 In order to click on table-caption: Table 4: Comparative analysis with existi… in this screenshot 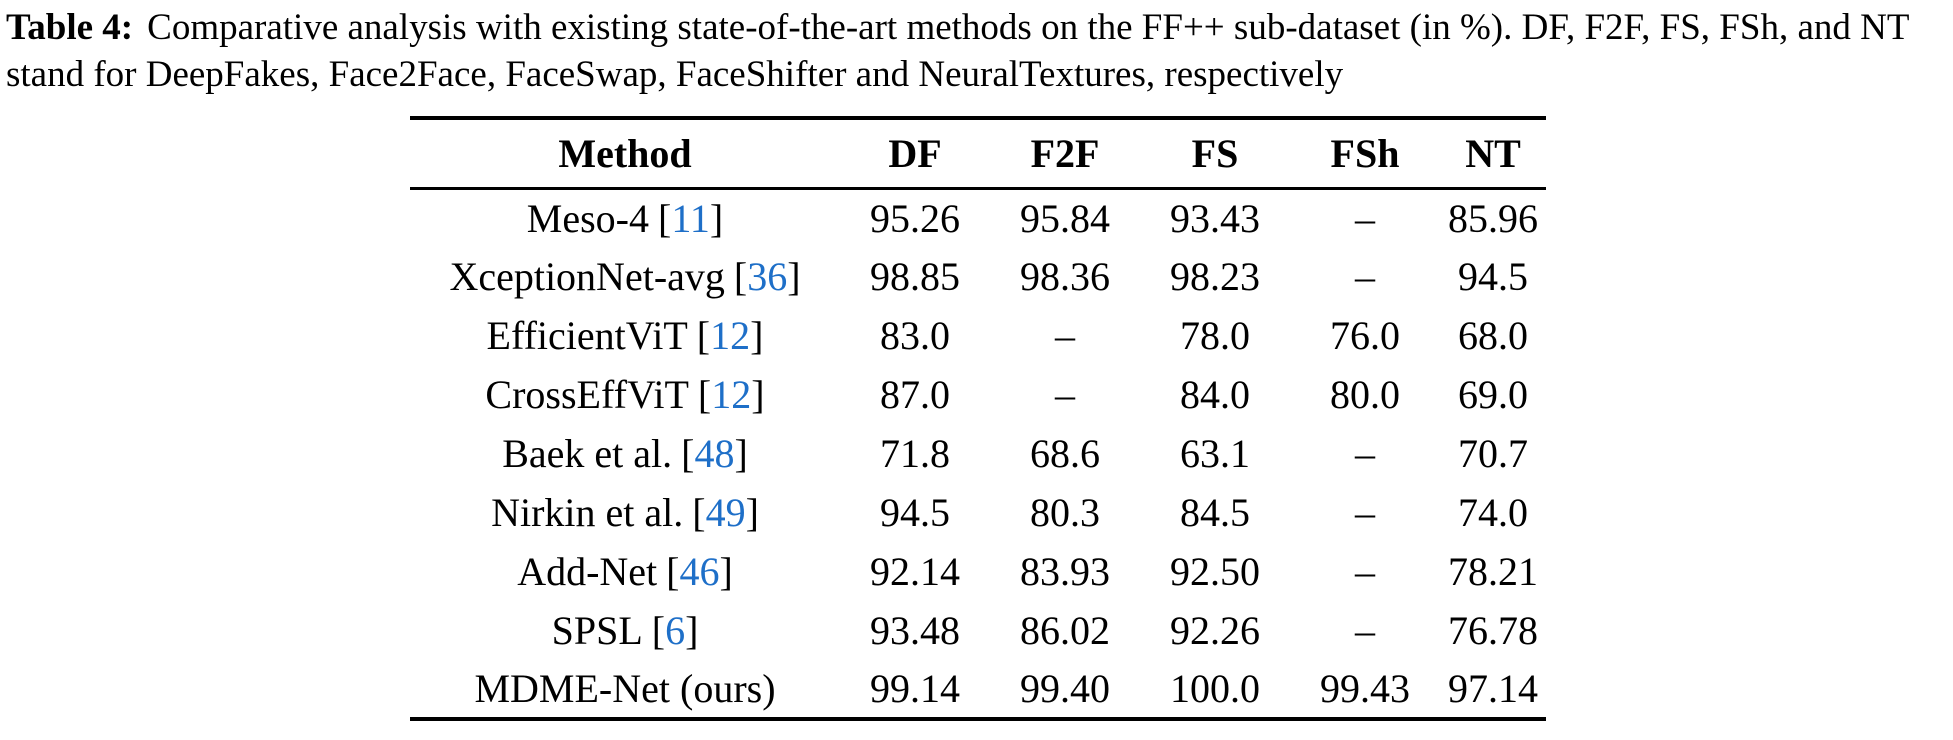, I will do `click(976, 51)`.